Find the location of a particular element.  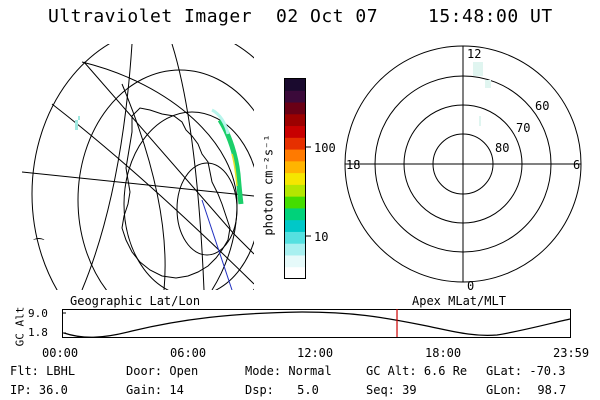

filter-label: Flt: is located at coordinates (24, 371).